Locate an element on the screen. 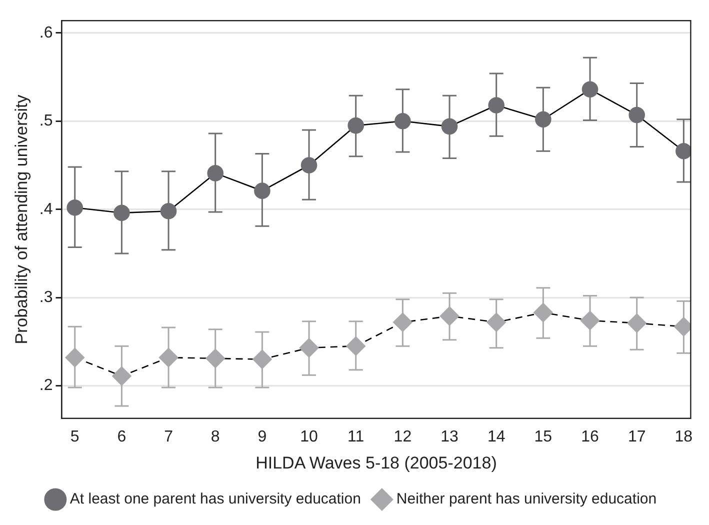 This screenshot has height=525, width=709. legend-label: Neither parent has university education is located at coordinates (526, 499).